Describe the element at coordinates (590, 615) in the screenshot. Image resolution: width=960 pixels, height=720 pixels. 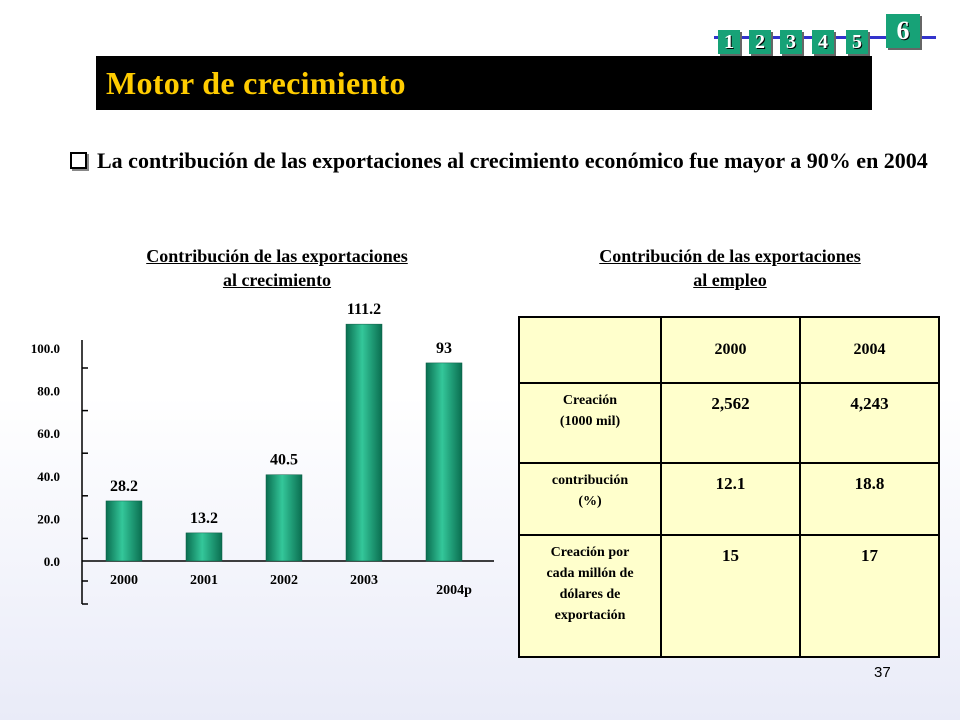
I see `row-label-line: exportación` at that location.